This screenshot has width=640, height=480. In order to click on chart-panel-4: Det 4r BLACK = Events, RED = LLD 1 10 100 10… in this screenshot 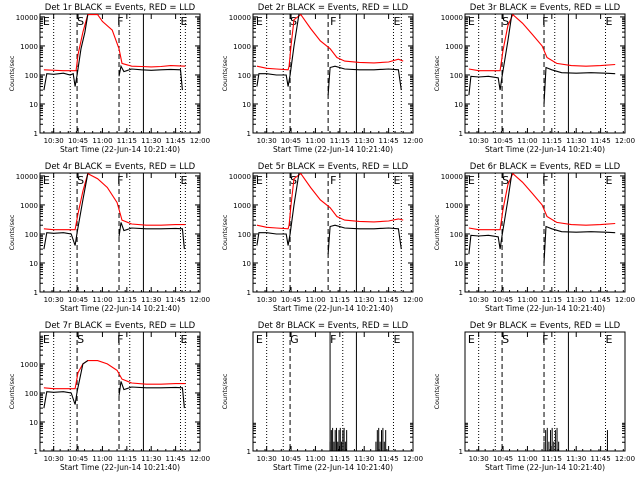, I will do `click(109, 237)`.